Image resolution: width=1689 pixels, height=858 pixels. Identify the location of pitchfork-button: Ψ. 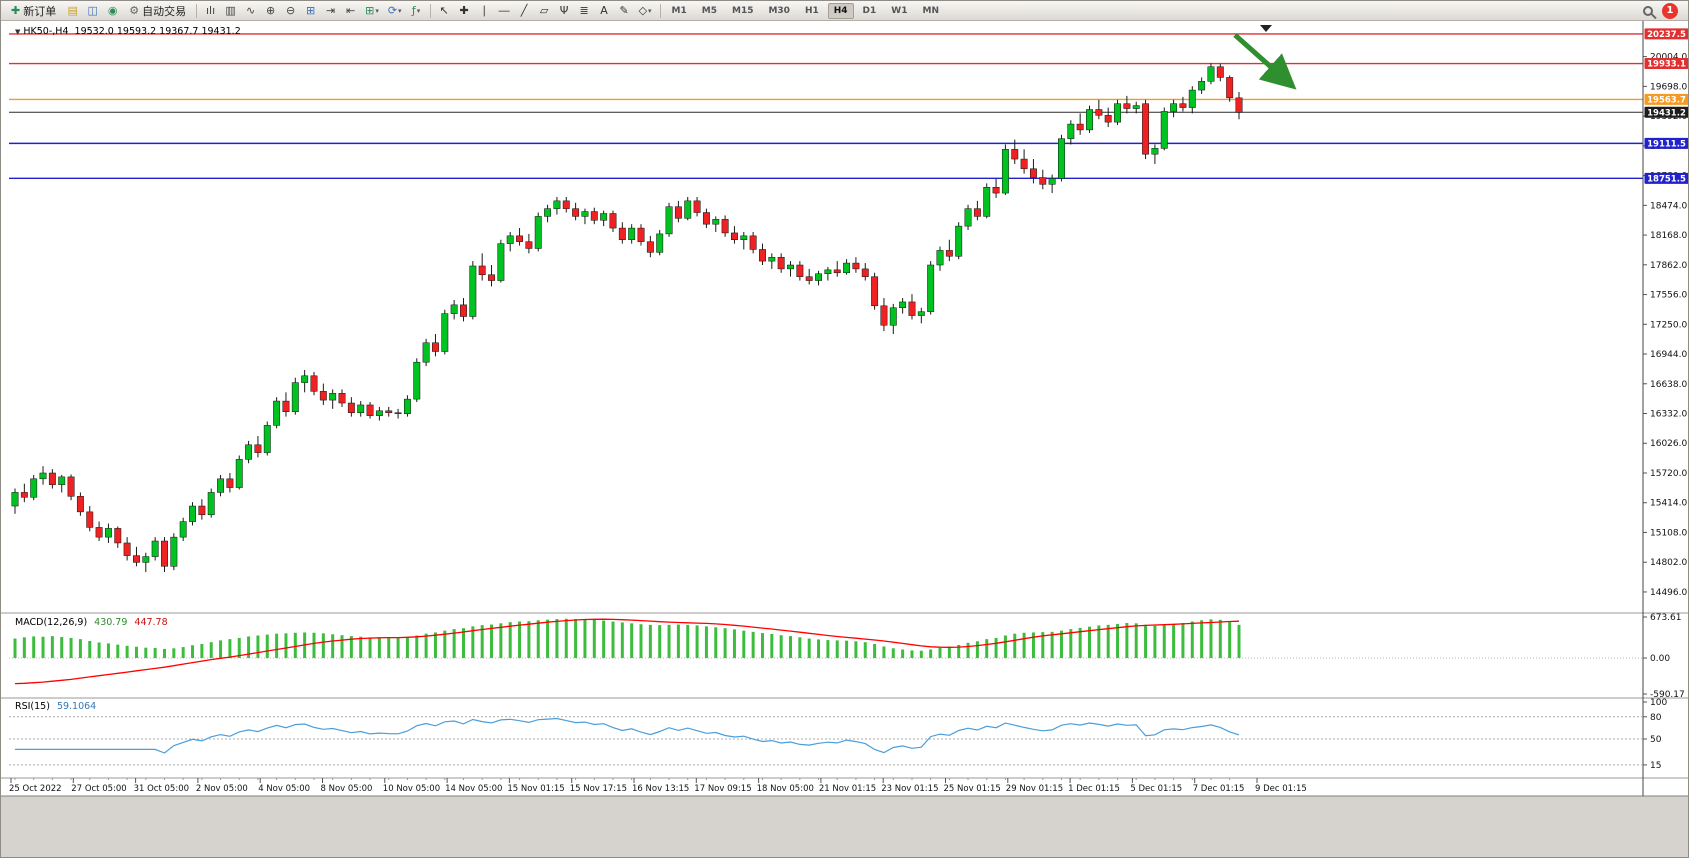
(564, 10).